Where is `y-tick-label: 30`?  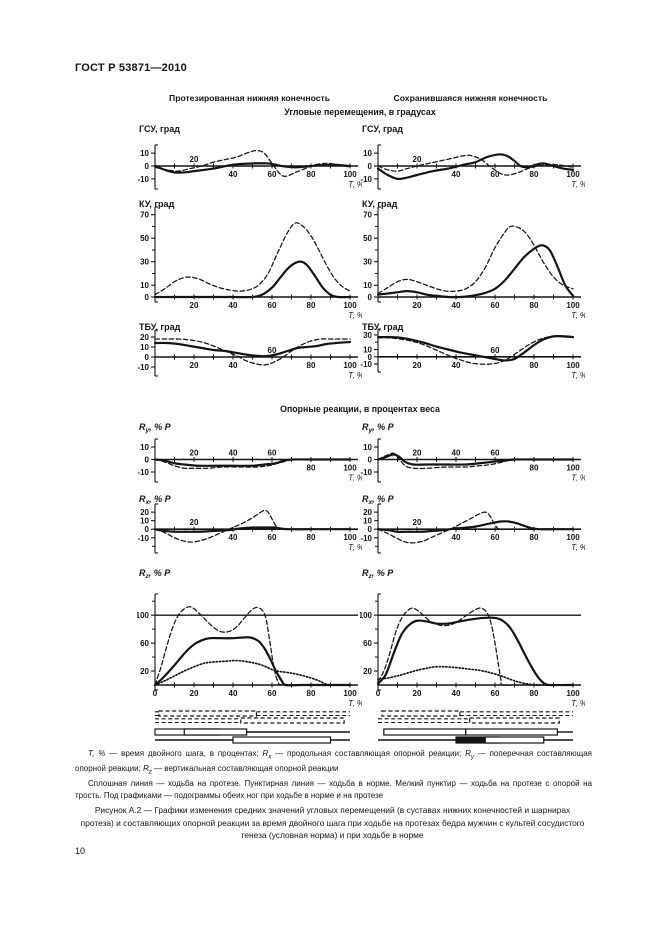
y-tick-label: 30 is located at coordinates (144, 262).